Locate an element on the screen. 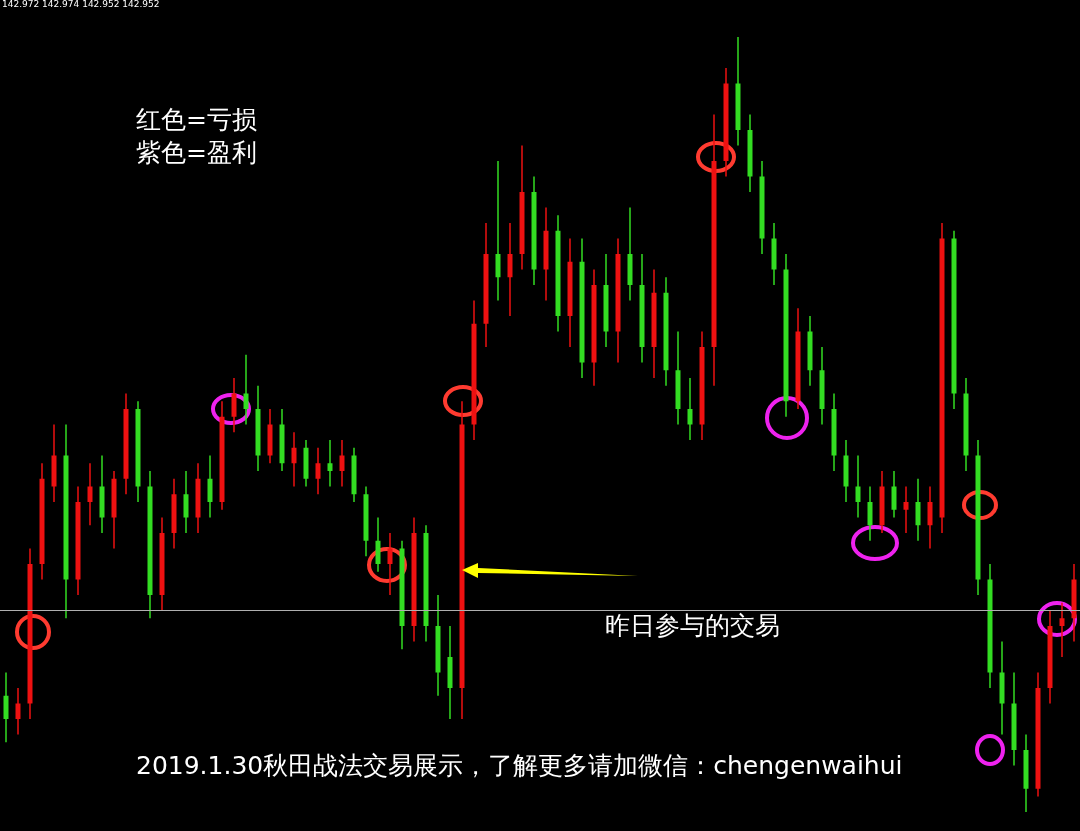  annotation: 紫色=盈利 is located at coordinates (196, 152).